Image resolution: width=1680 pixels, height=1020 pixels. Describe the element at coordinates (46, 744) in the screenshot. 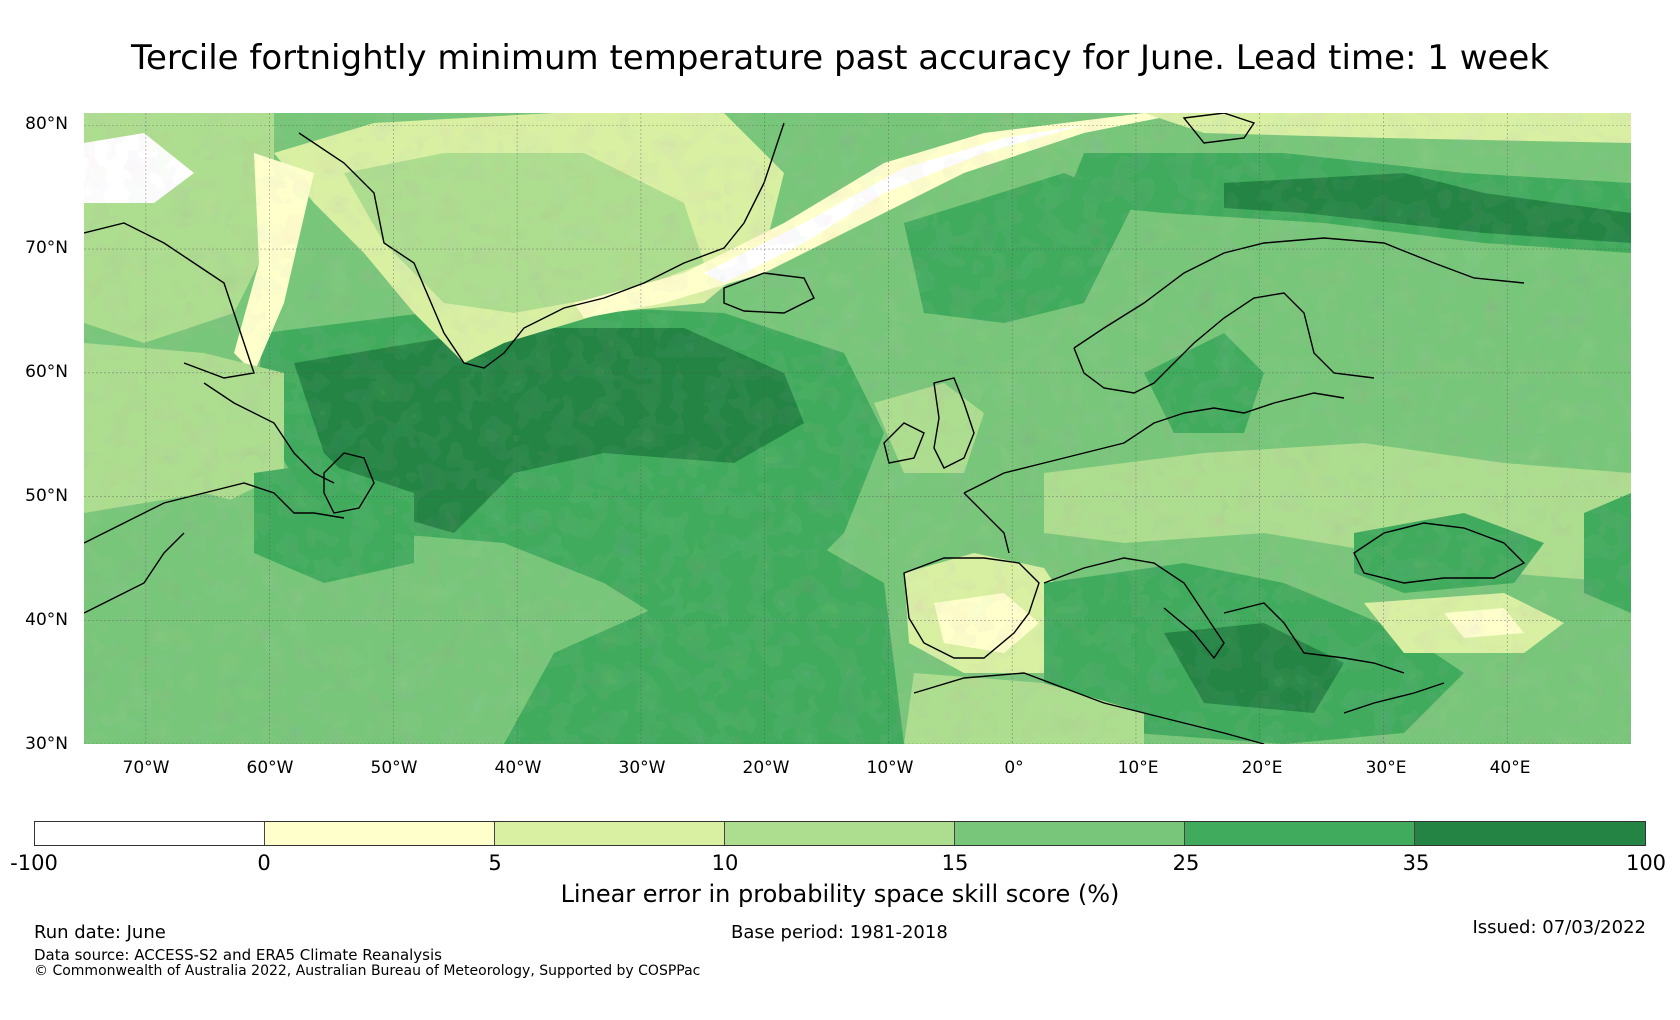

I see `lat-label: 30°N` at that location.